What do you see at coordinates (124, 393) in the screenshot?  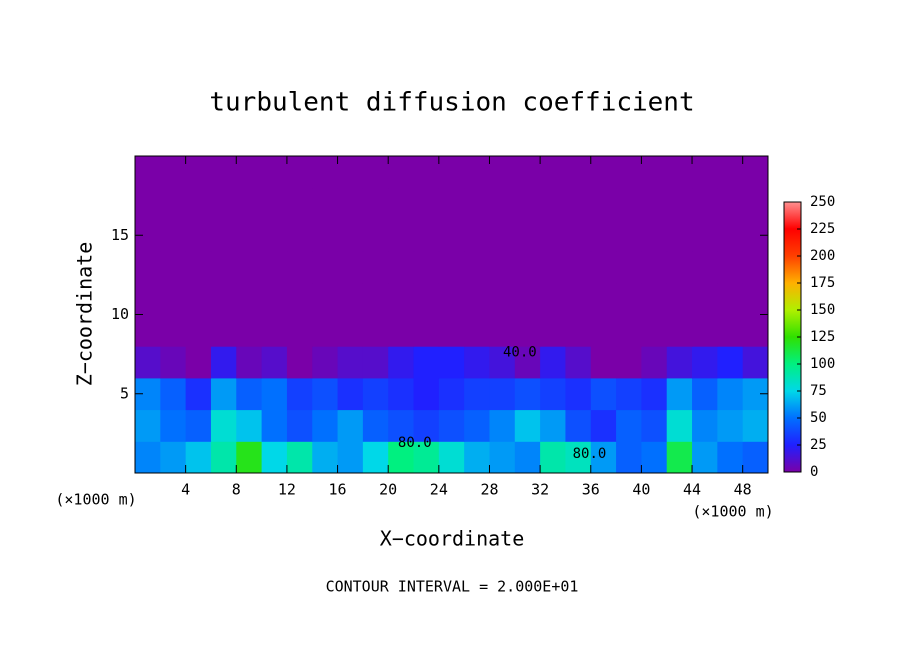 I see `y-tick-label: 5` at bounding box center [124, 393].